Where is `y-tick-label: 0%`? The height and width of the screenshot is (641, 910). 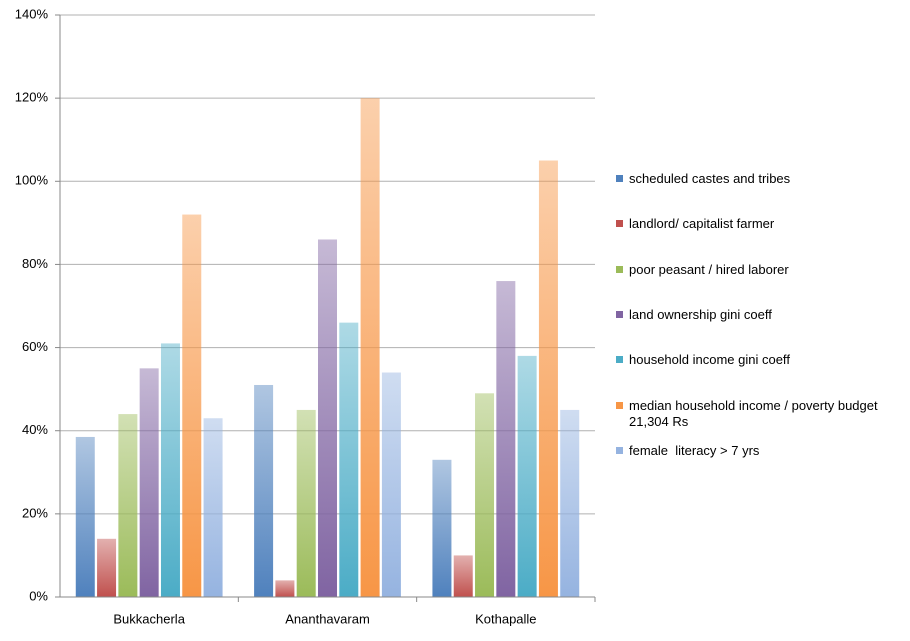
y-tick-label: 0% is located at coordinates (38, 595).